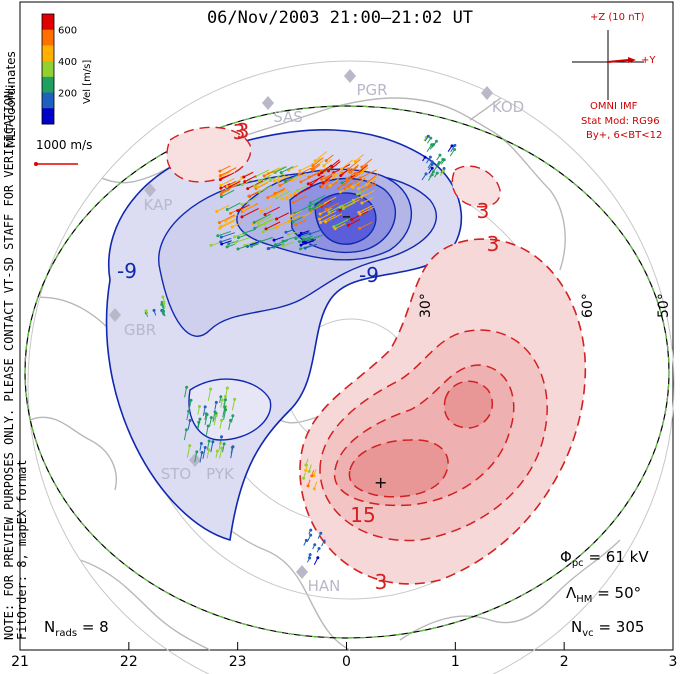 The image size is (680, 674). Describe the element at coordinates (381, 582) in the screenshot. I see `contour-label: 3` at that location.